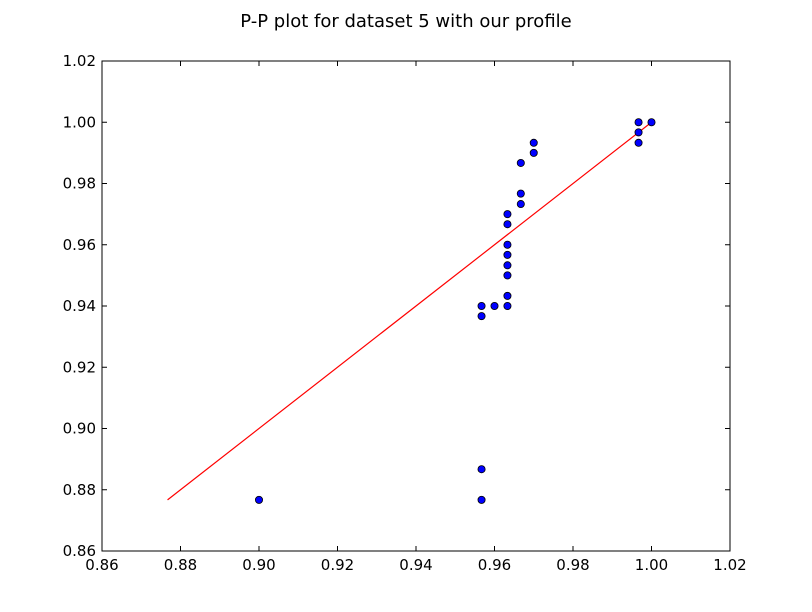  I want to click on x-tick-label: 0.98, so click(572, 565).